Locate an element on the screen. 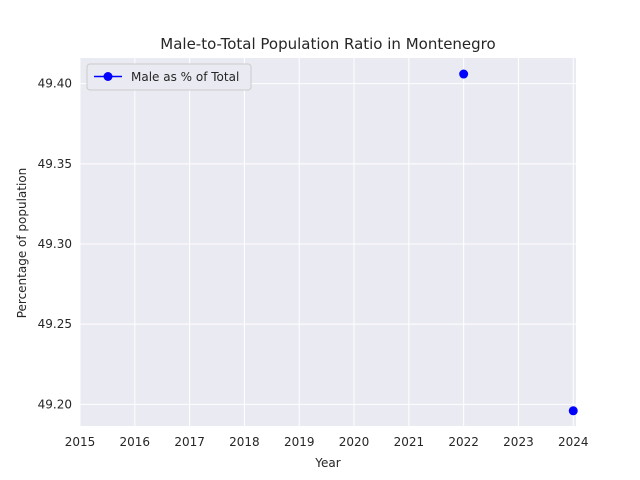 The width and height of the screenshot is (640, 480). legend: Male as % of Total is located at coordinates (169, 77).